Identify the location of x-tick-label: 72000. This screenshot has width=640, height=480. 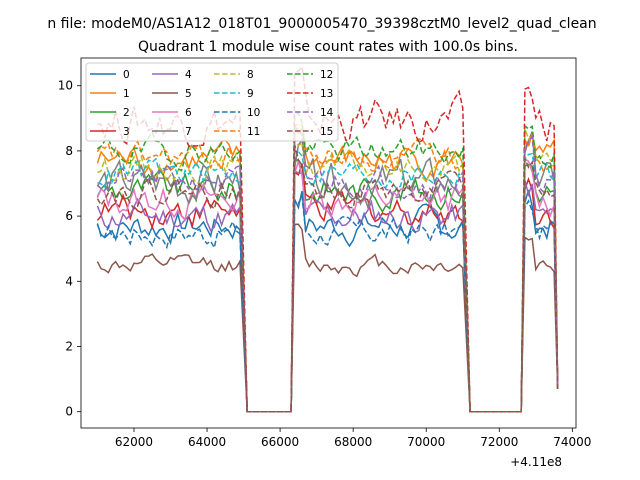
(499, 442).